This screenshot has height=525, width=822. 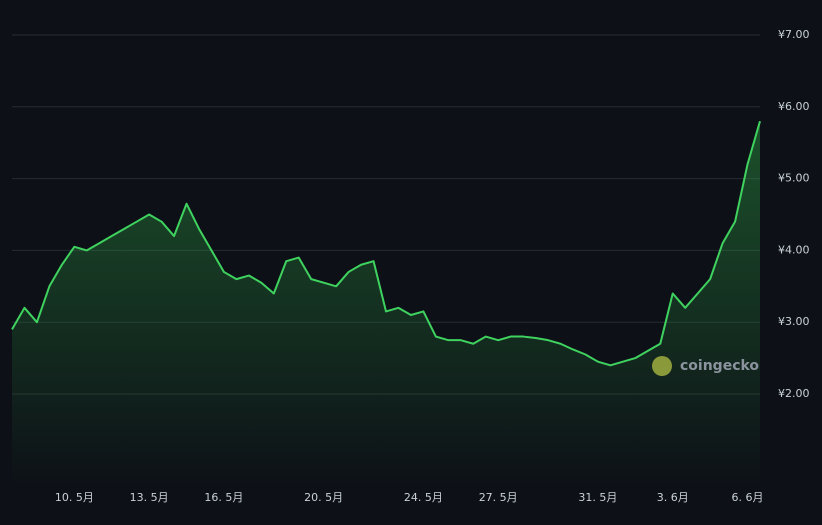 I want to click on x-tick-label: 27. 5月, so click(x=498, y=497).